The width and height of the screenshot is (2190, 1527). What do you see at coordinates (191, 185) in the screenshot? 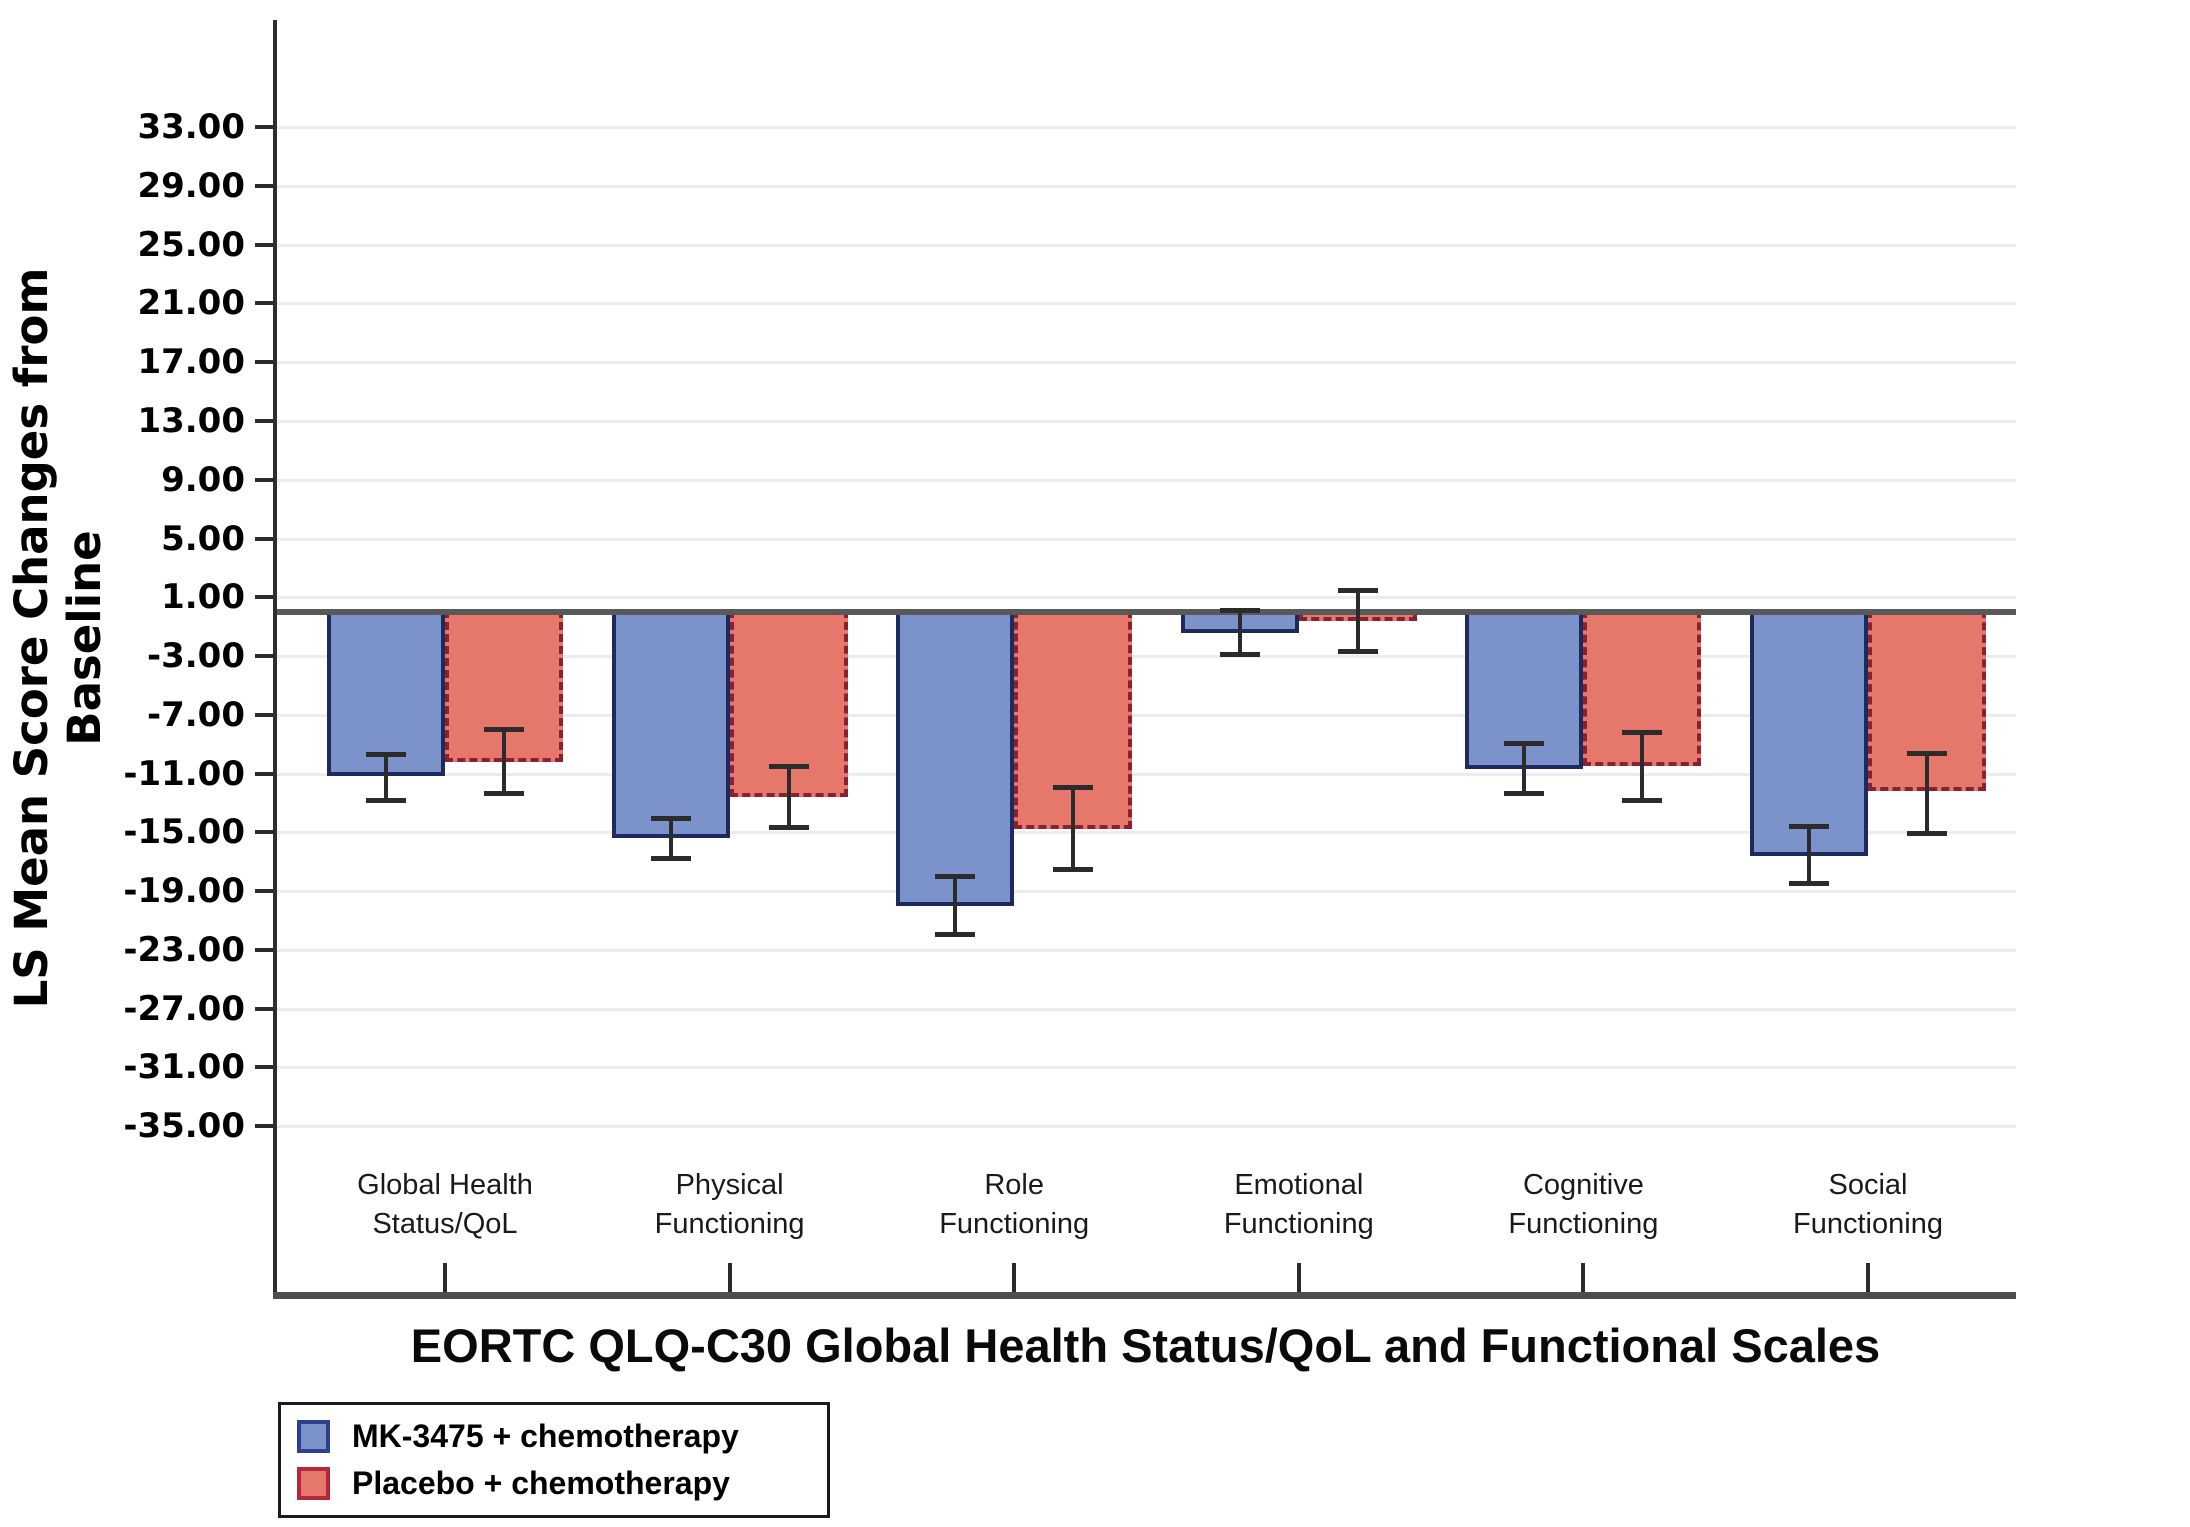
I see `y-tick-label: 29.00` at bounding box center [191, 185].